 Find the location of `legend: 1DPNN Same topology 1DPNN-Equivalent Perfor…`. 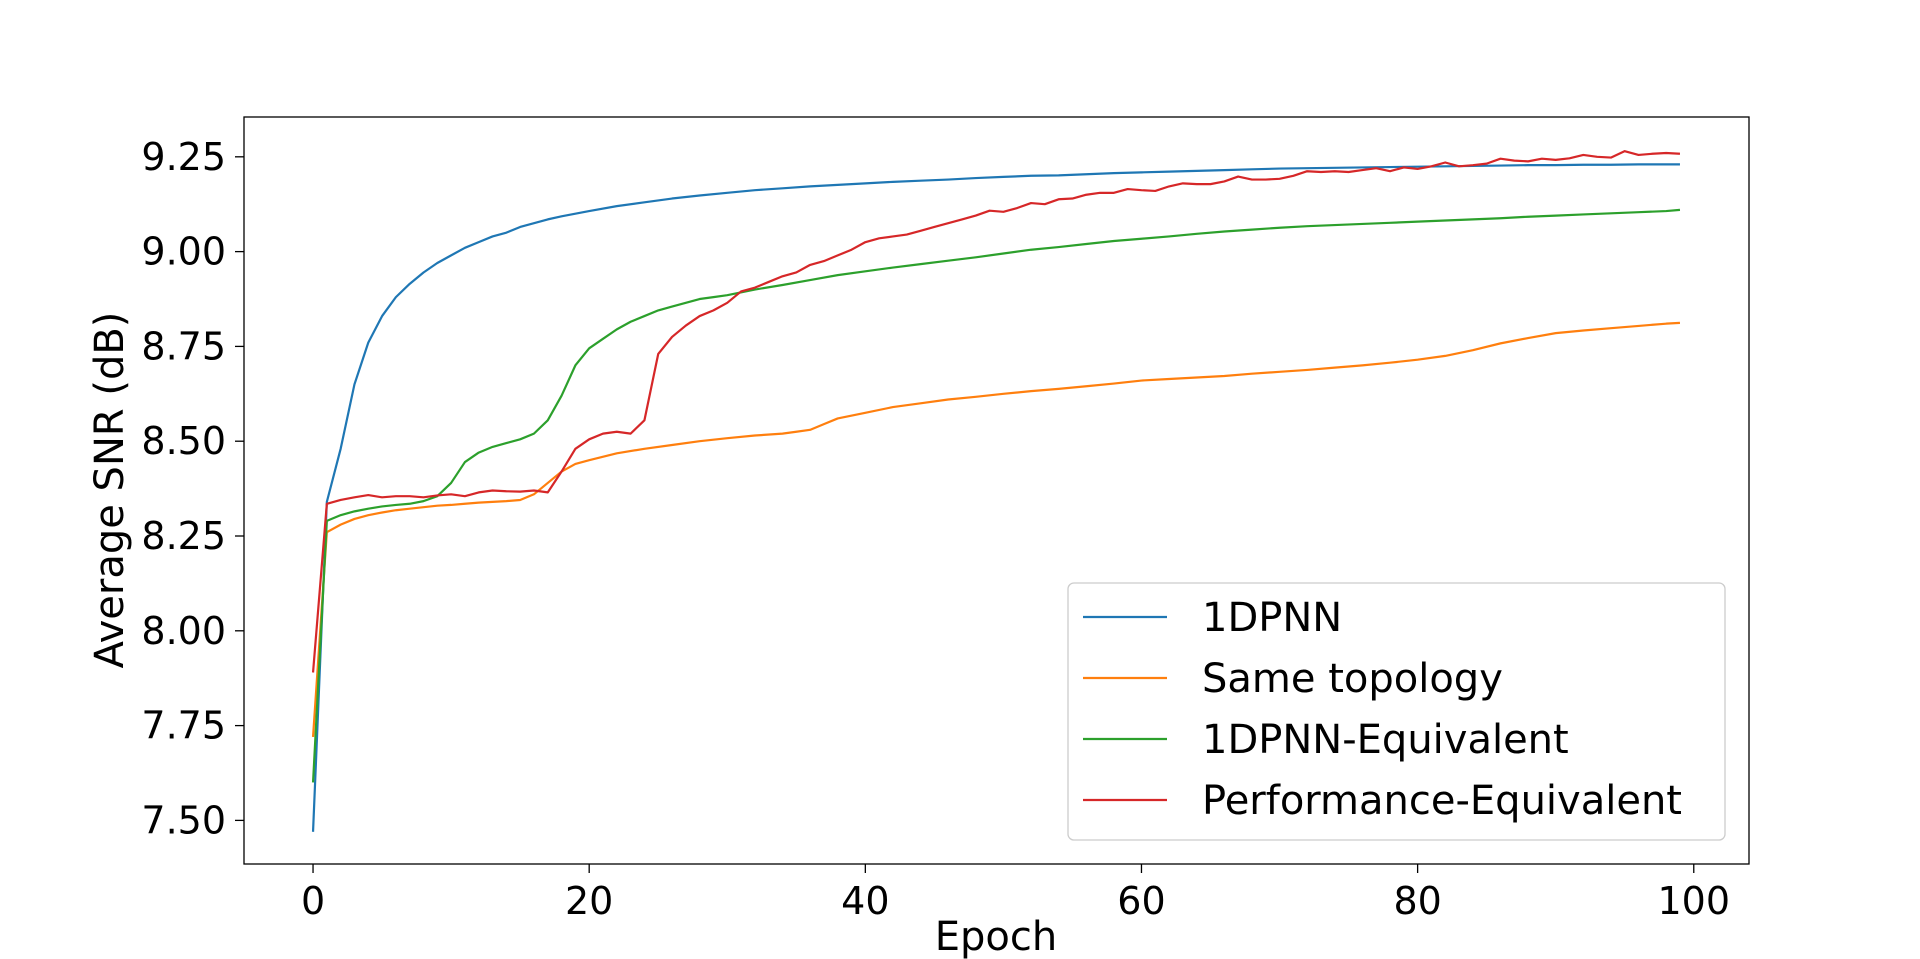

legend: 1DPNN Same topology 1DPNN-Equivalent Perfor… is located at coordinates (1396, 711).